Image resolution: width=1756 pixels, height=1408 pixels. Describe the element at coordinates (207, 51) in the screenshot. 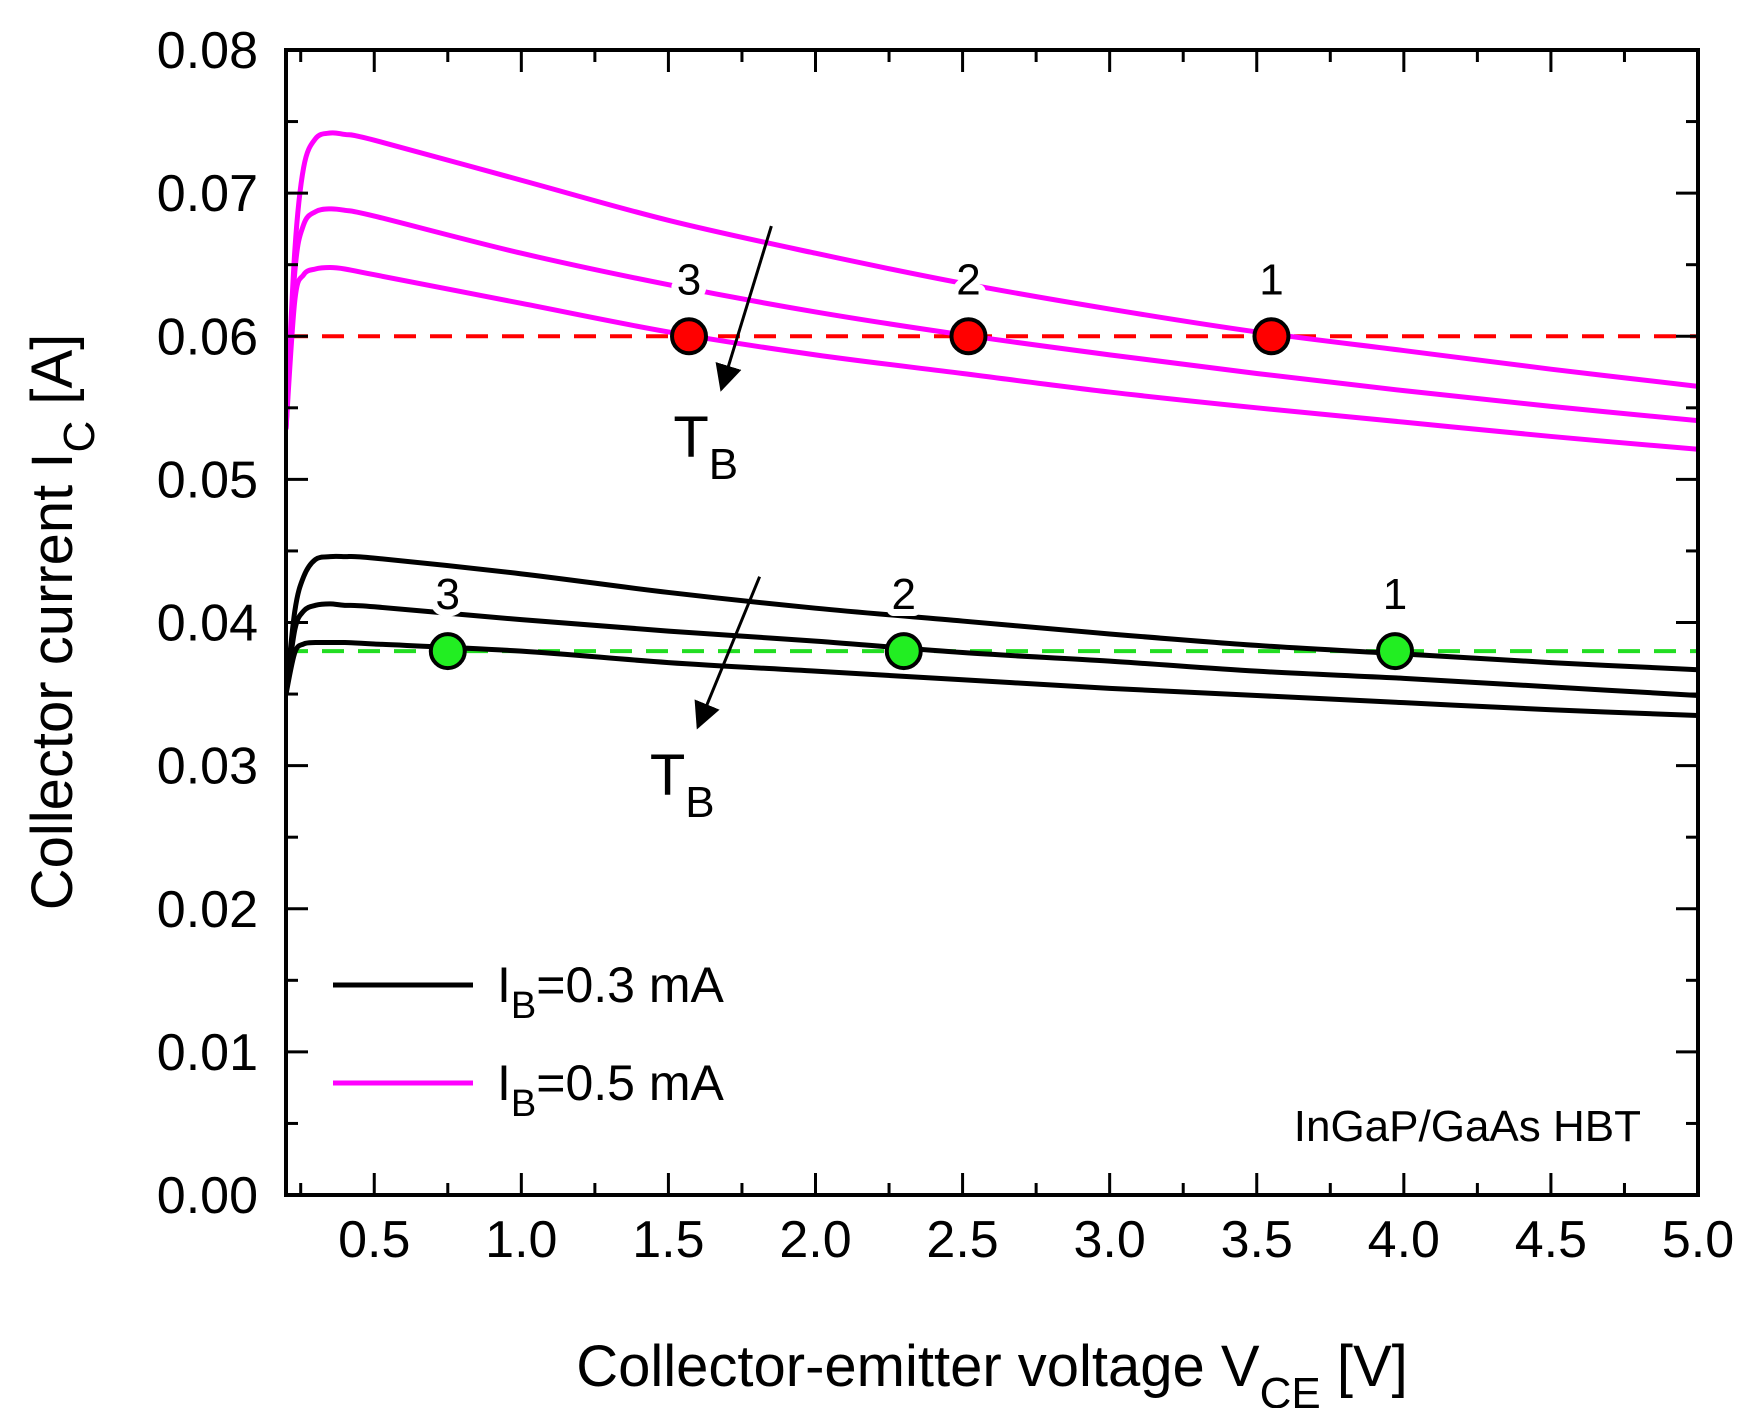

I see `y-tick-label: 0.08` at that location.